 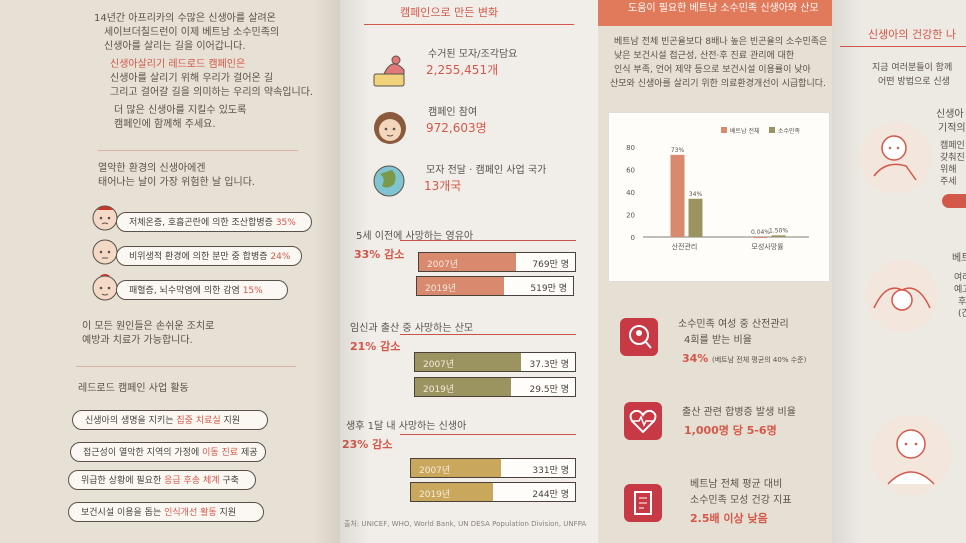 What do you see at coordinates (745, 131) in the screenshot?
I see `legend-label: 베트남 전체` at bounding box center [745, 131].